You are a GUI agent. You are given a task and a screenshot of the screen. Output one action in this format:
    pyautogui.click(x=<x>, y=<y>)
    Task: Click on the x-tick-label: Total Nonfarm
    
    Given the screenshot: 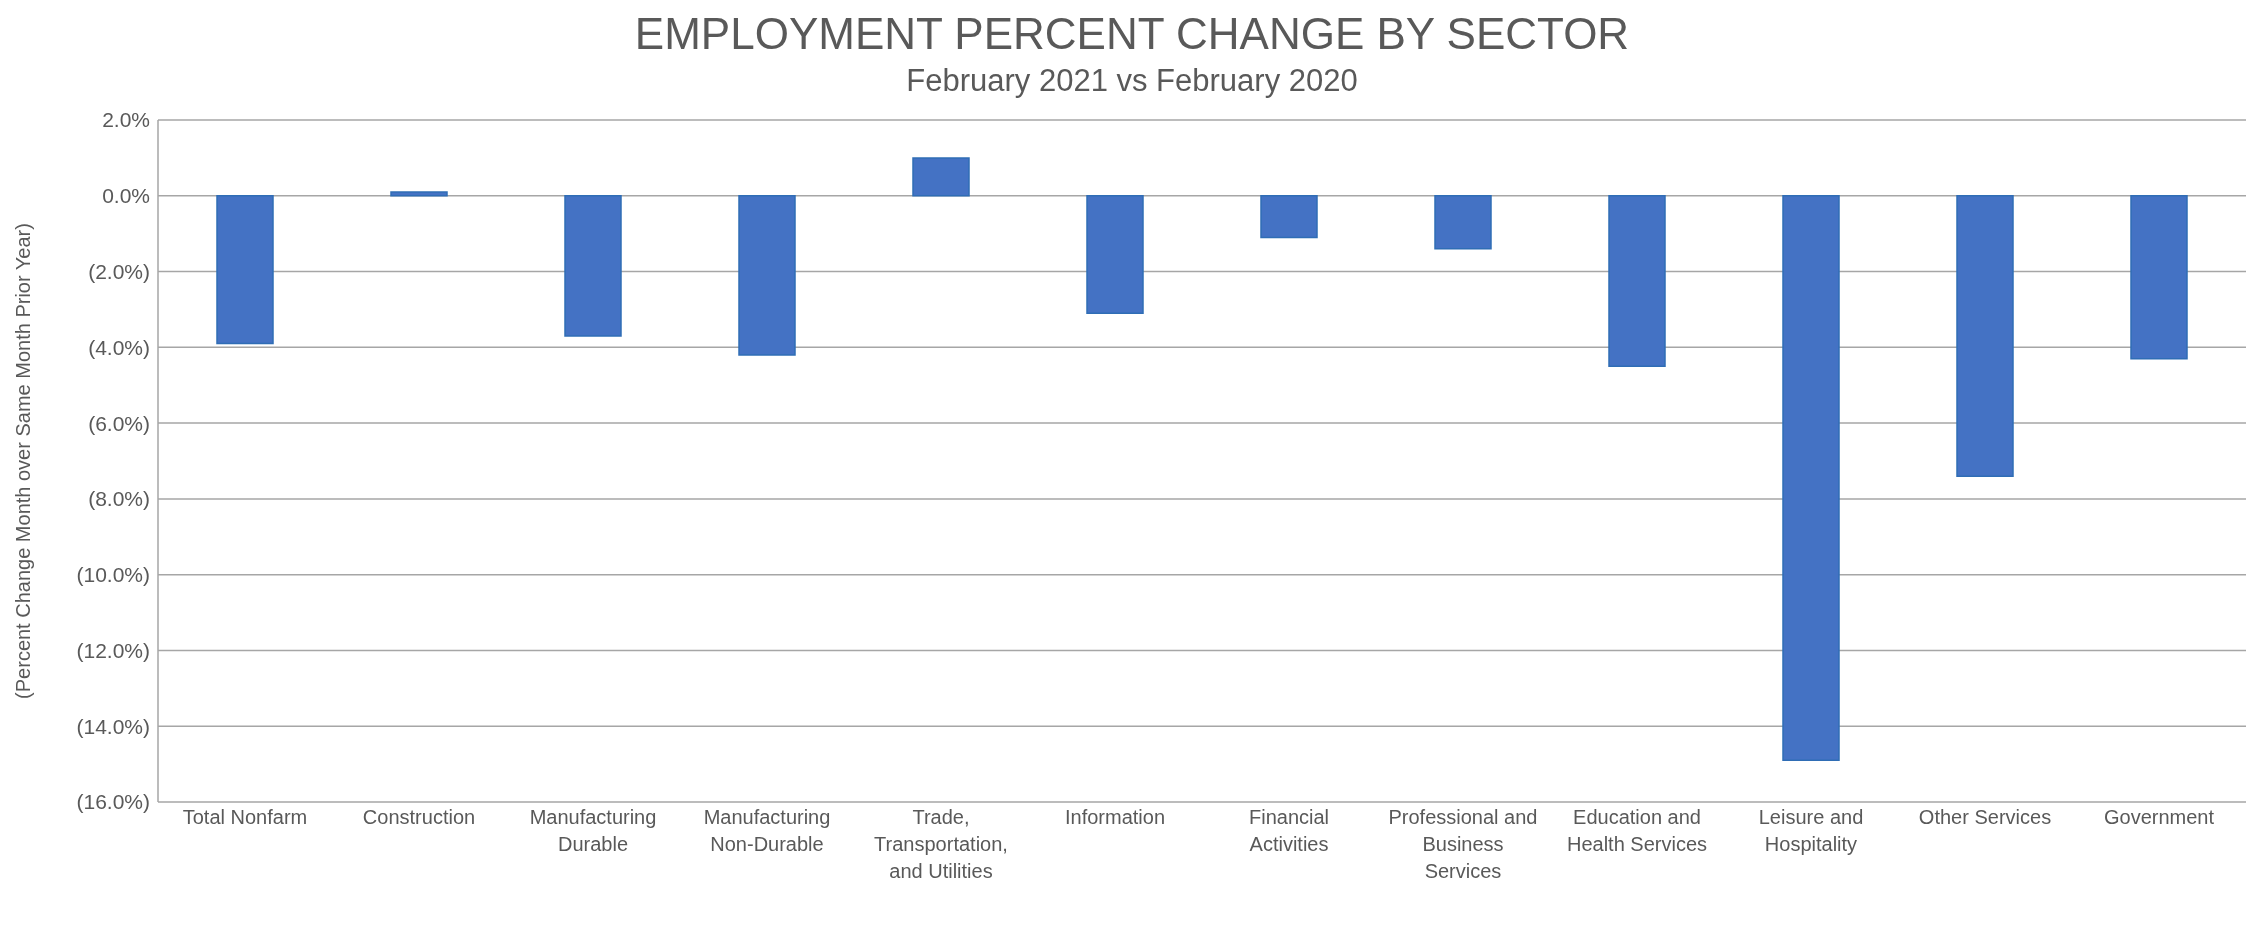 What is the action you would take?
    pyautogui.click(x=245, y=817)
    